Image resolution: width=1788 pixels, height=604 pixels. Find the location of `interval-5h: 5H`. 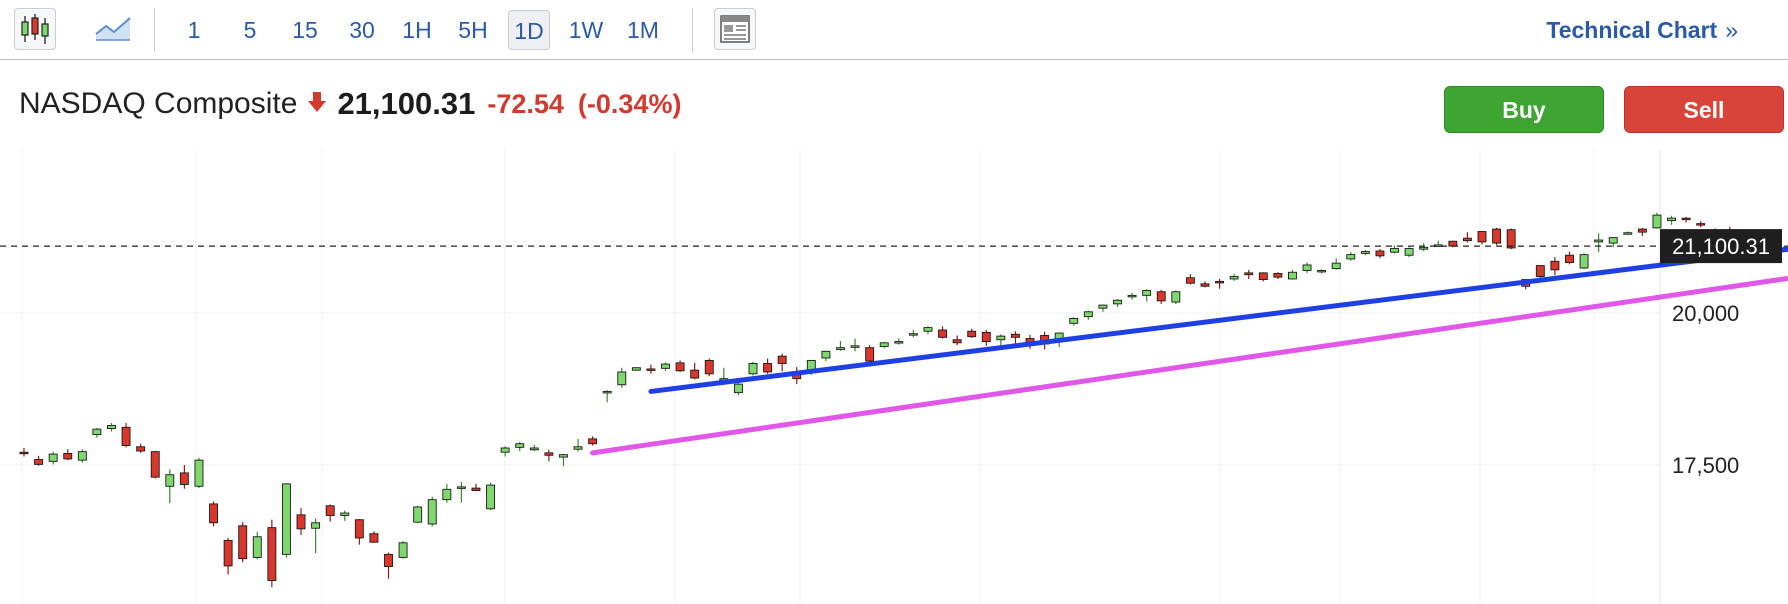

interval-5h: 5H is located at coordinates (473, 30).